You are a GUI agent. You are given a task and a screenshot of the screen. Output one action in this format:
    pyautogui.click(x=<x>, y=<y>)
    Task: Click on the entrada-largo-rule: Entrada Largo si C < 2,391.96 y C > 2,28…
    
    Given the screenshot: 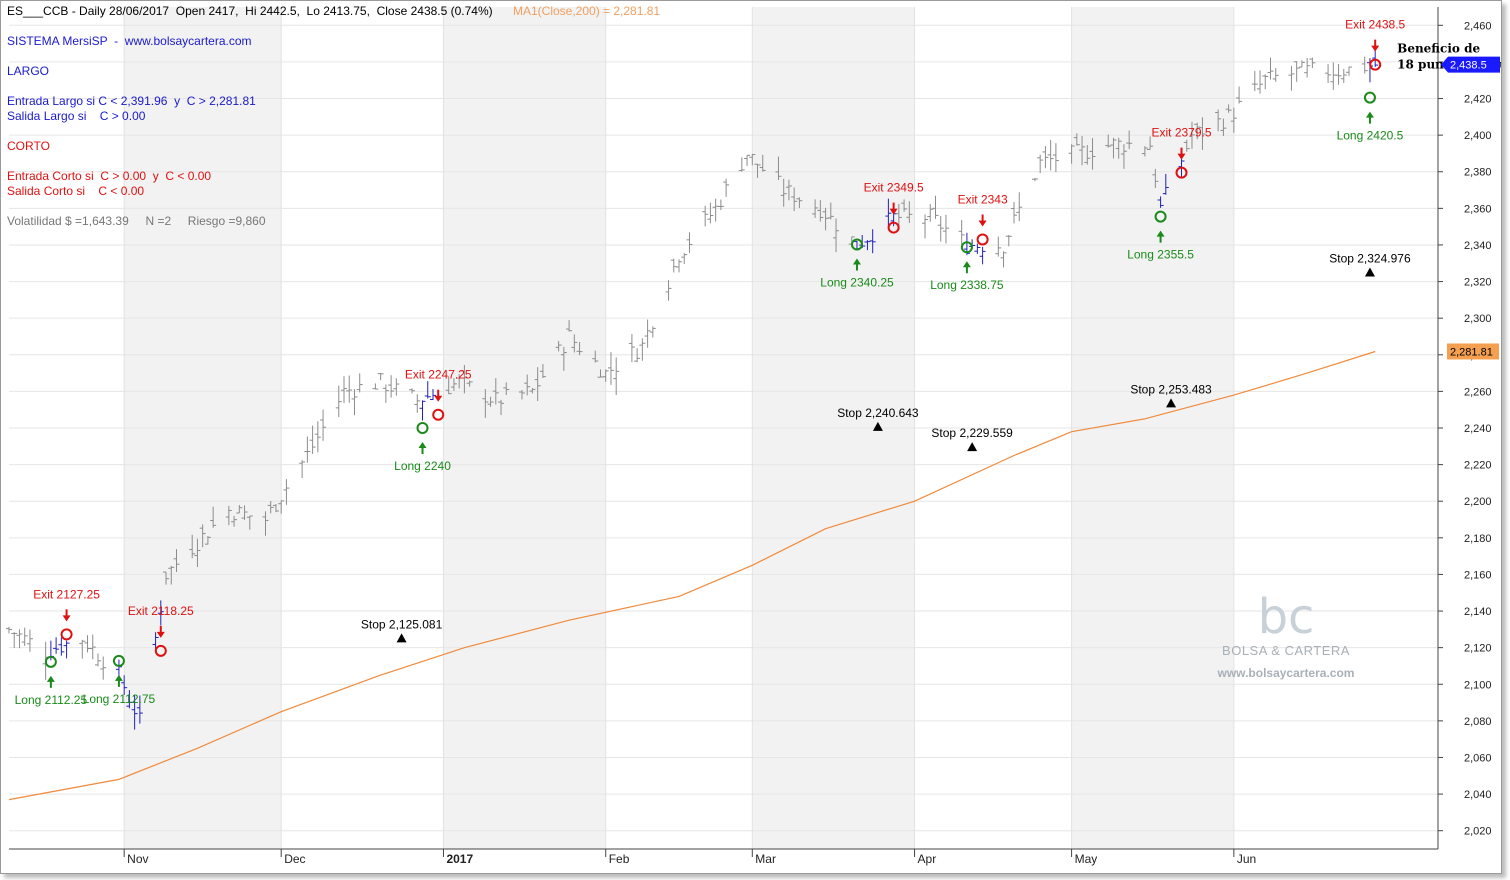 What is the action you would take?
    pyautogui.click(x=131, y=101)
    